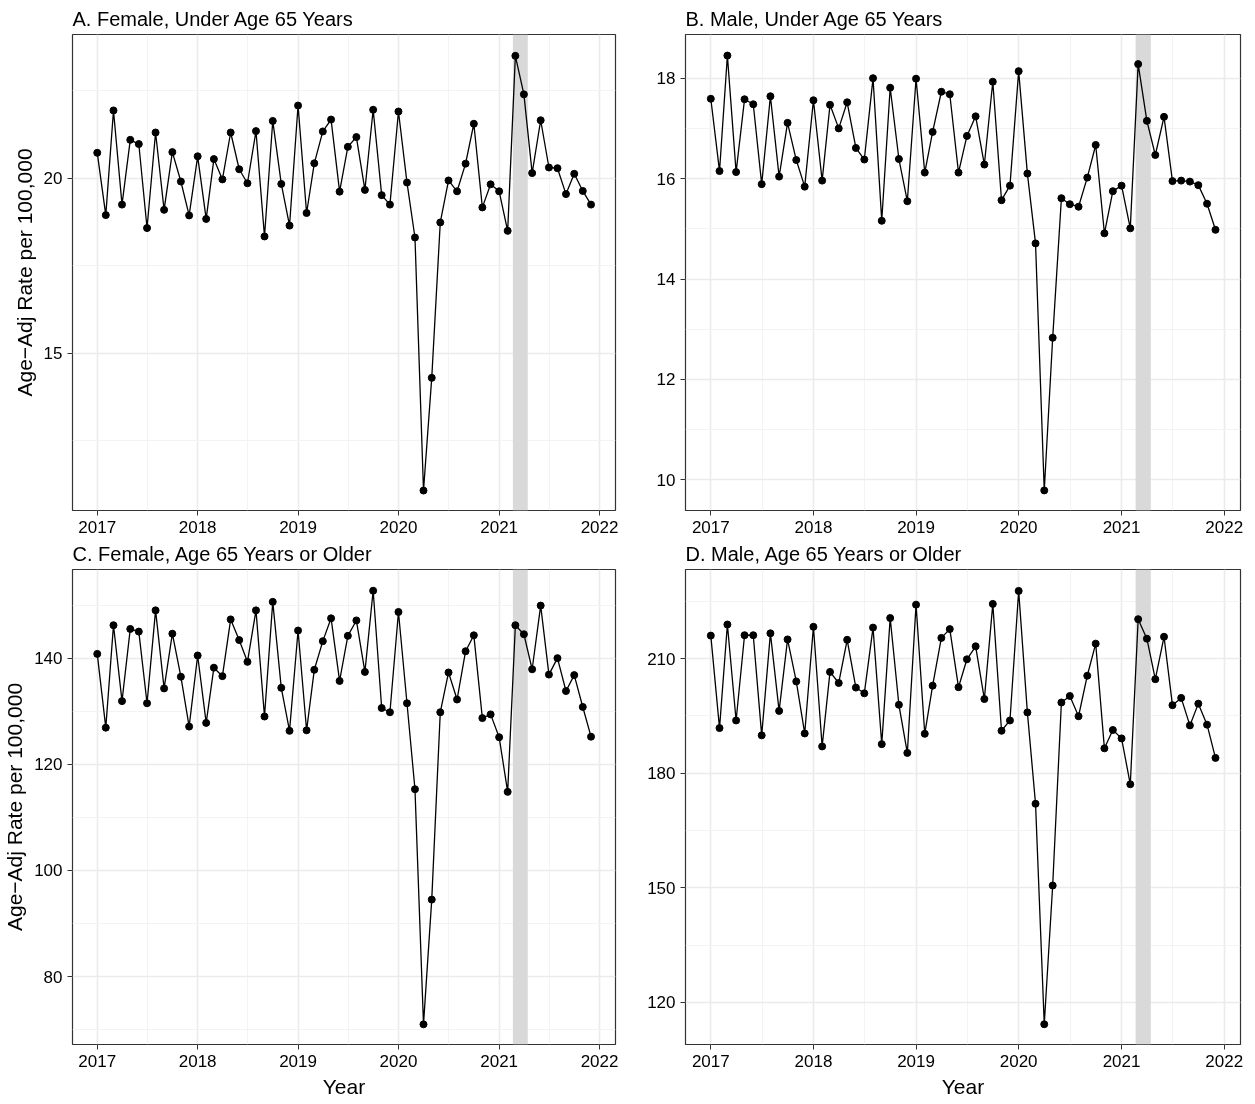  What do you see at coordinates (53, 353) in the screenshot?
I see `y-tick-label: 15` at bounding box center [53, 353].